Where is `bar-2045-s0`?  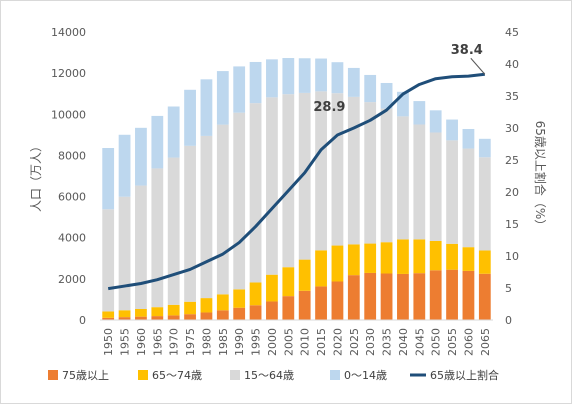 bar-2045-s0 is located at coordinates (419, 296).